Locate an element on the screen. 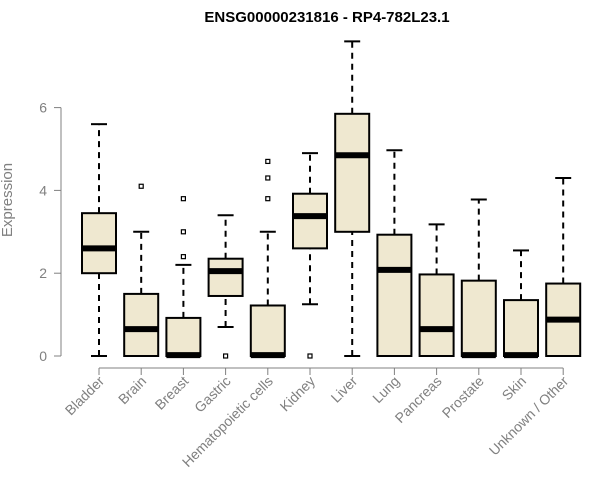 The image size is (600, 500). x-tick-label: Lung is located at coordinates (385, 389).